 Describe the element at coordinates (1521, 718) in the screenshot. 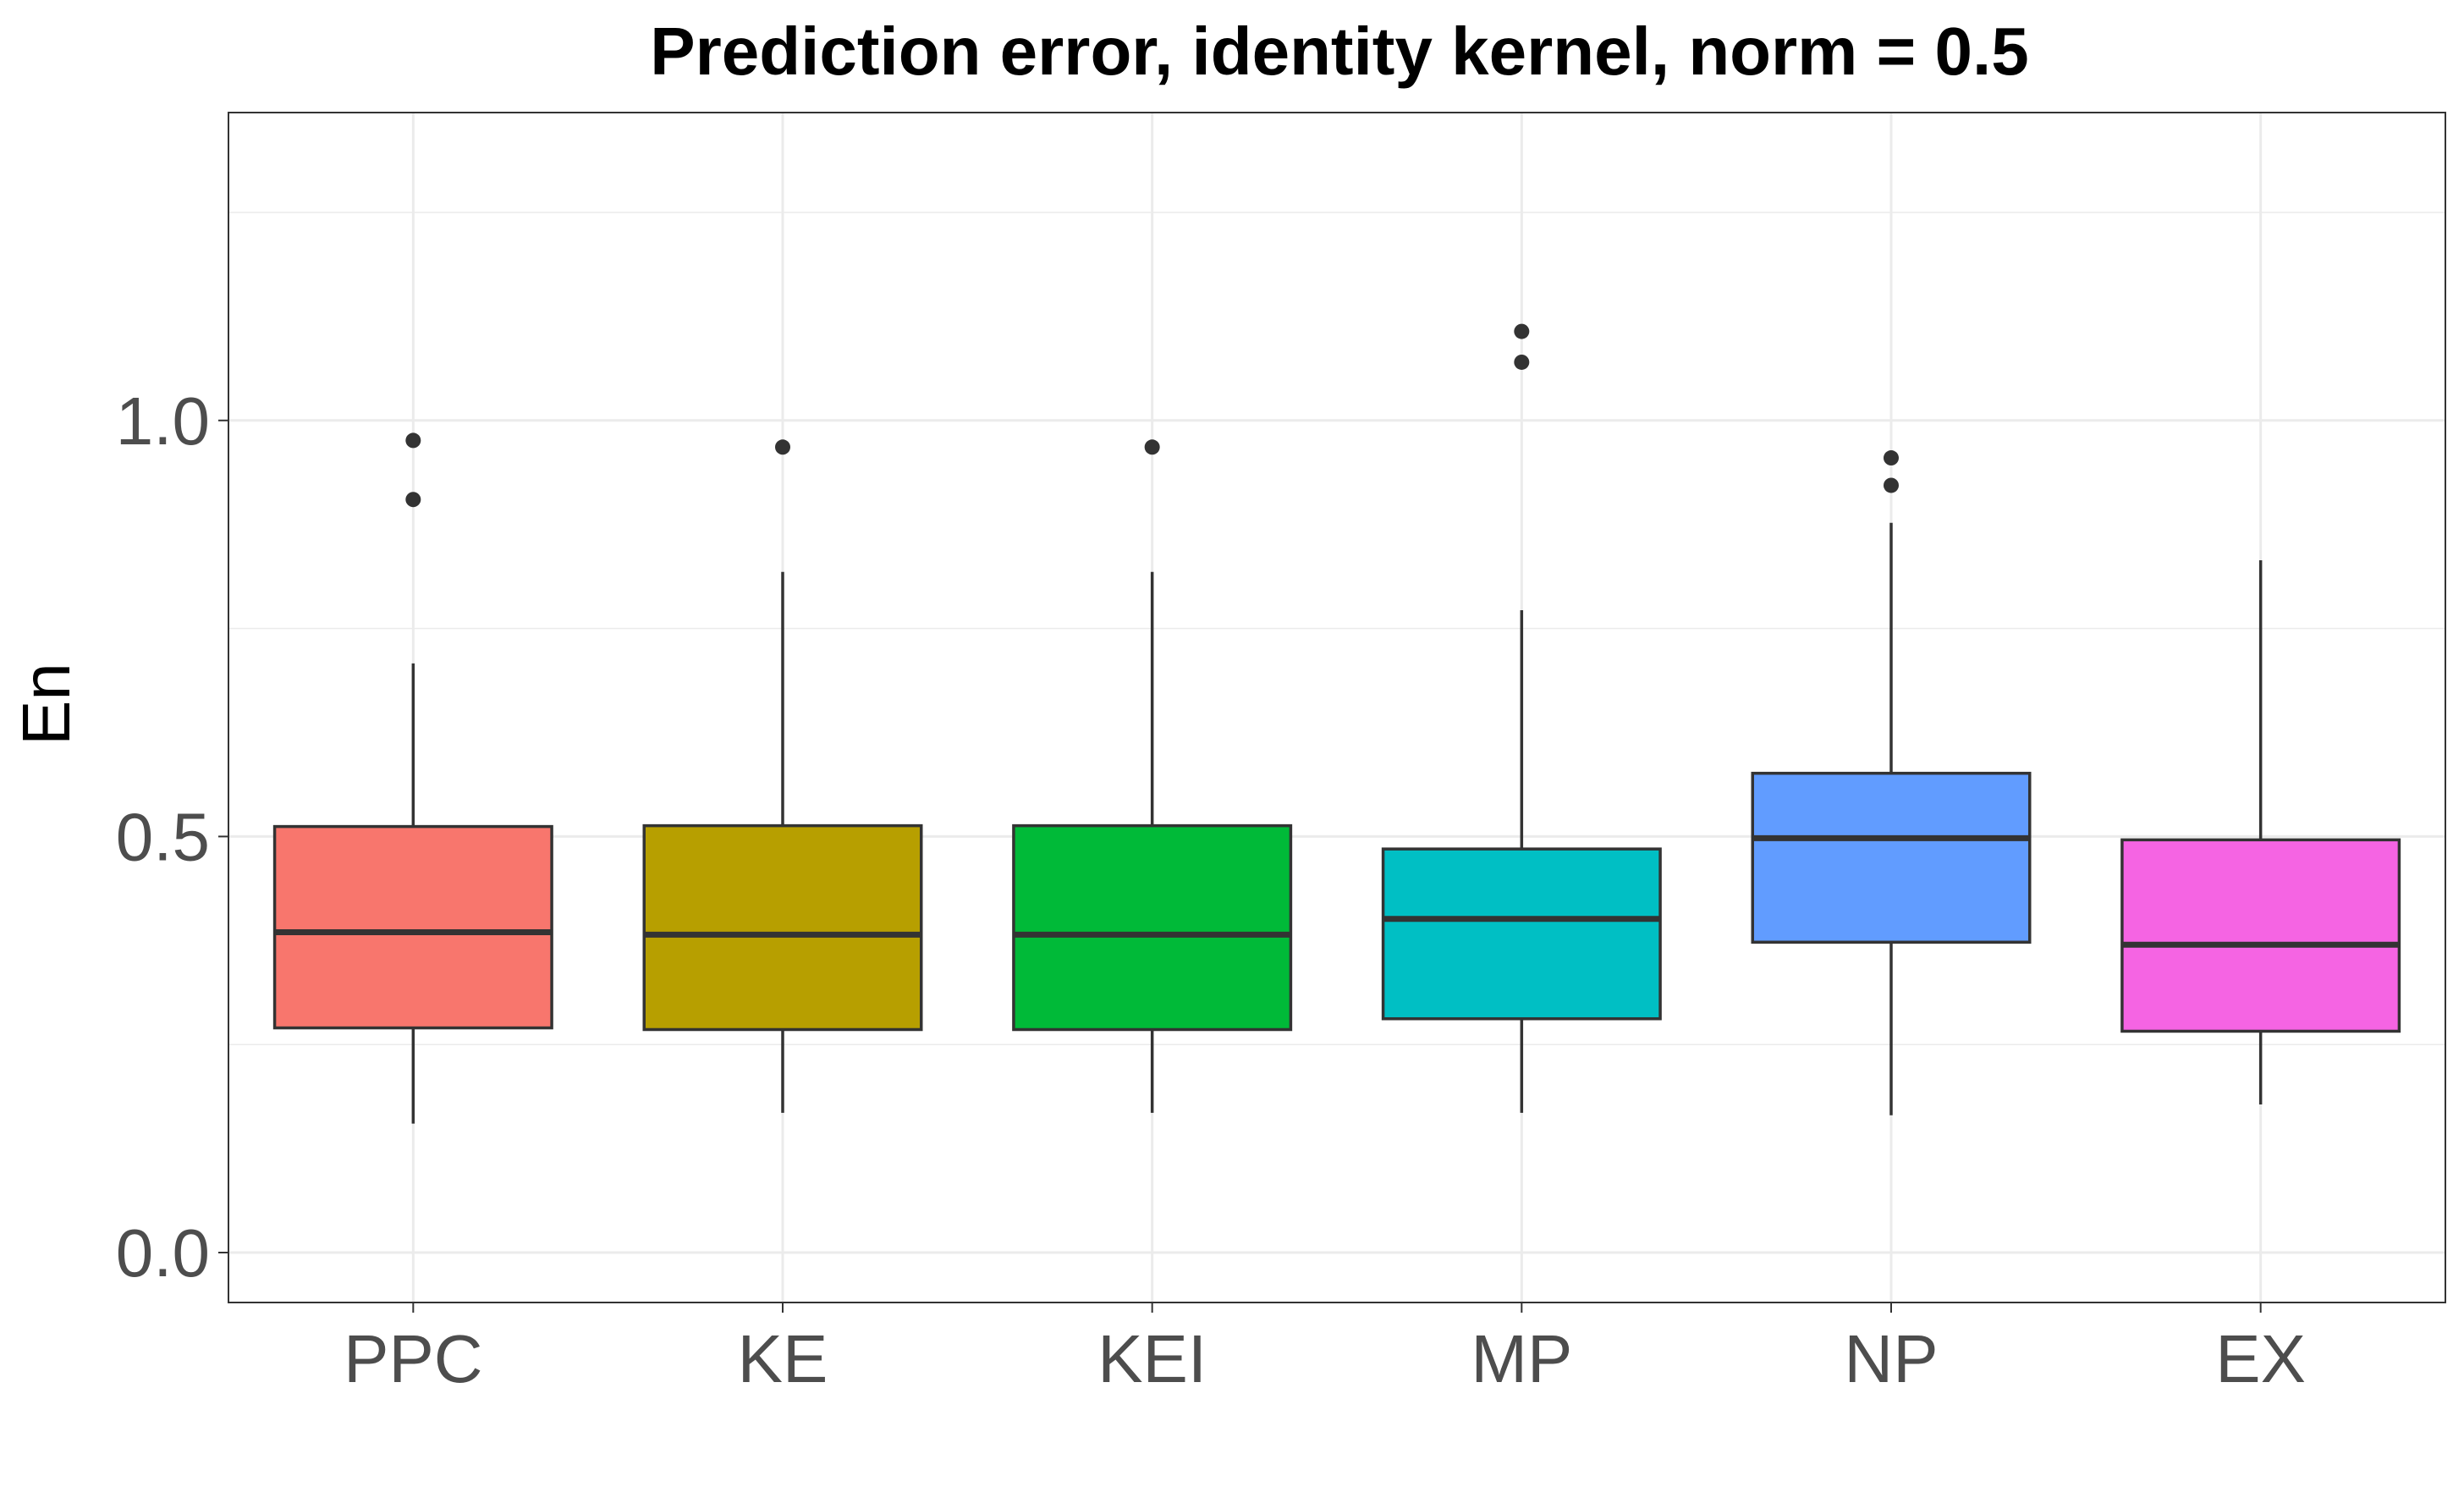

I see `boxplot-mp` at that location.